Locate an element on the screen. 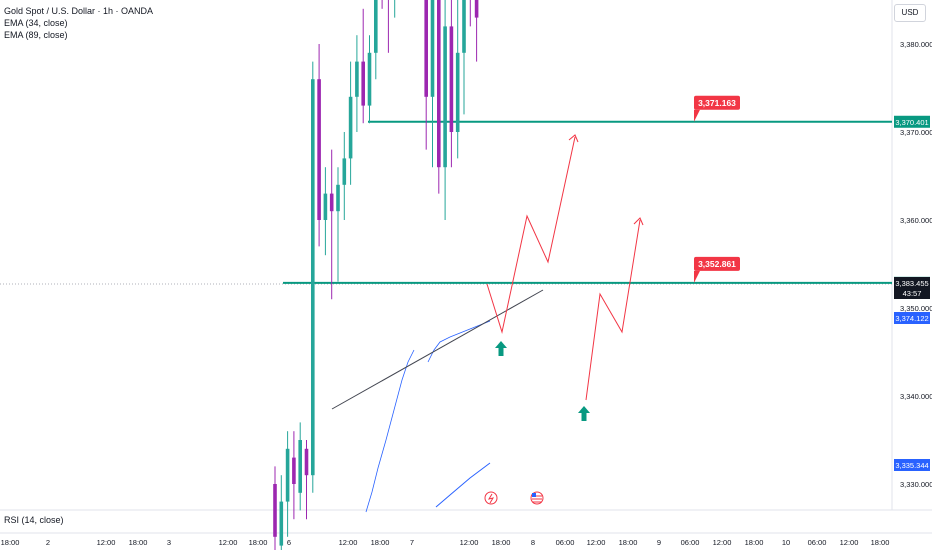  level-callout-label: 3,352.861 is located at coordinates (717, 264).